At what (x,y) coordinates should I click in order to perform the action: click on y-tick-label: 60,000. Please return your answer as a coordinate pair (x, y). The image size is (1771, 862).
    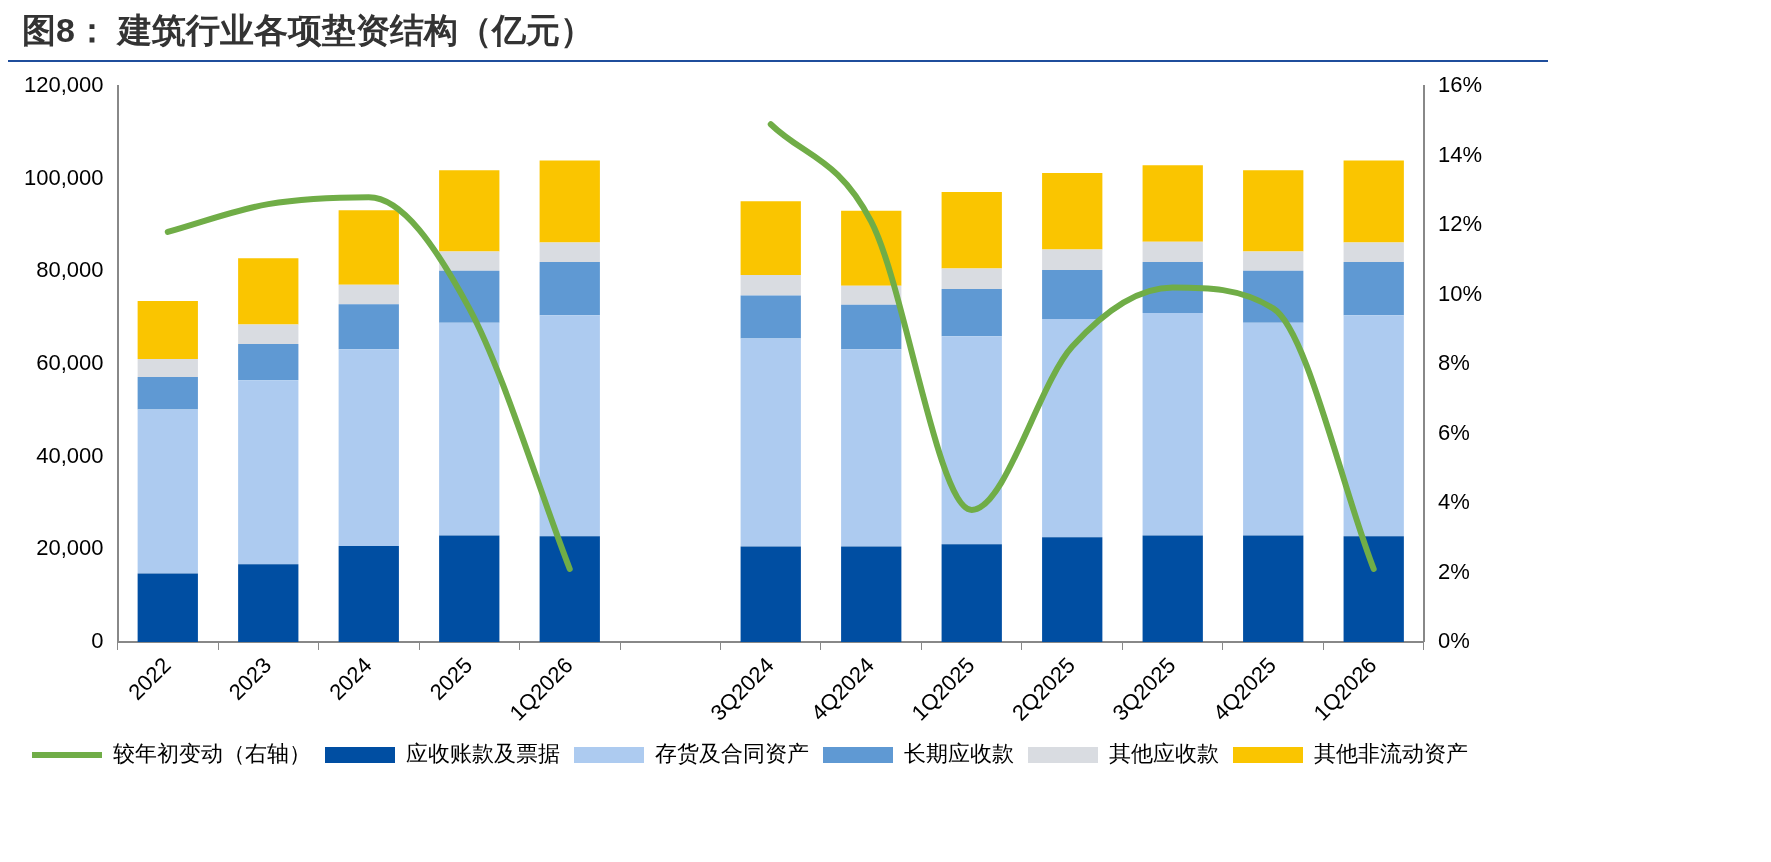
    Looking at the image, I should click on (70, 363).